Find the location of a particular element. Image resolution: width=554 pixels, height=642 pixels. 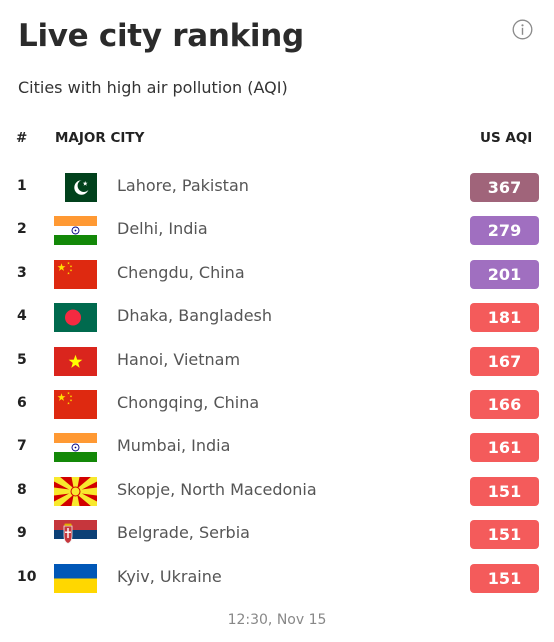

table-row: 10 Kyiv, Ukraine 151 is located at coordinates (277, 578).